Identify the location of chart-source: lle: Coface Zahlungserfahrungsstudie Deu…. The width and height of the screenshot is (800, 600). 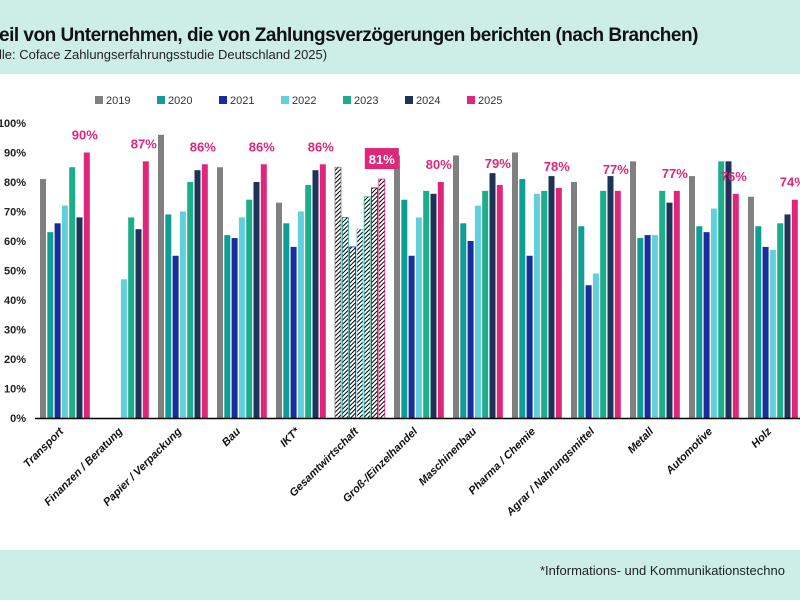
(164, 54).